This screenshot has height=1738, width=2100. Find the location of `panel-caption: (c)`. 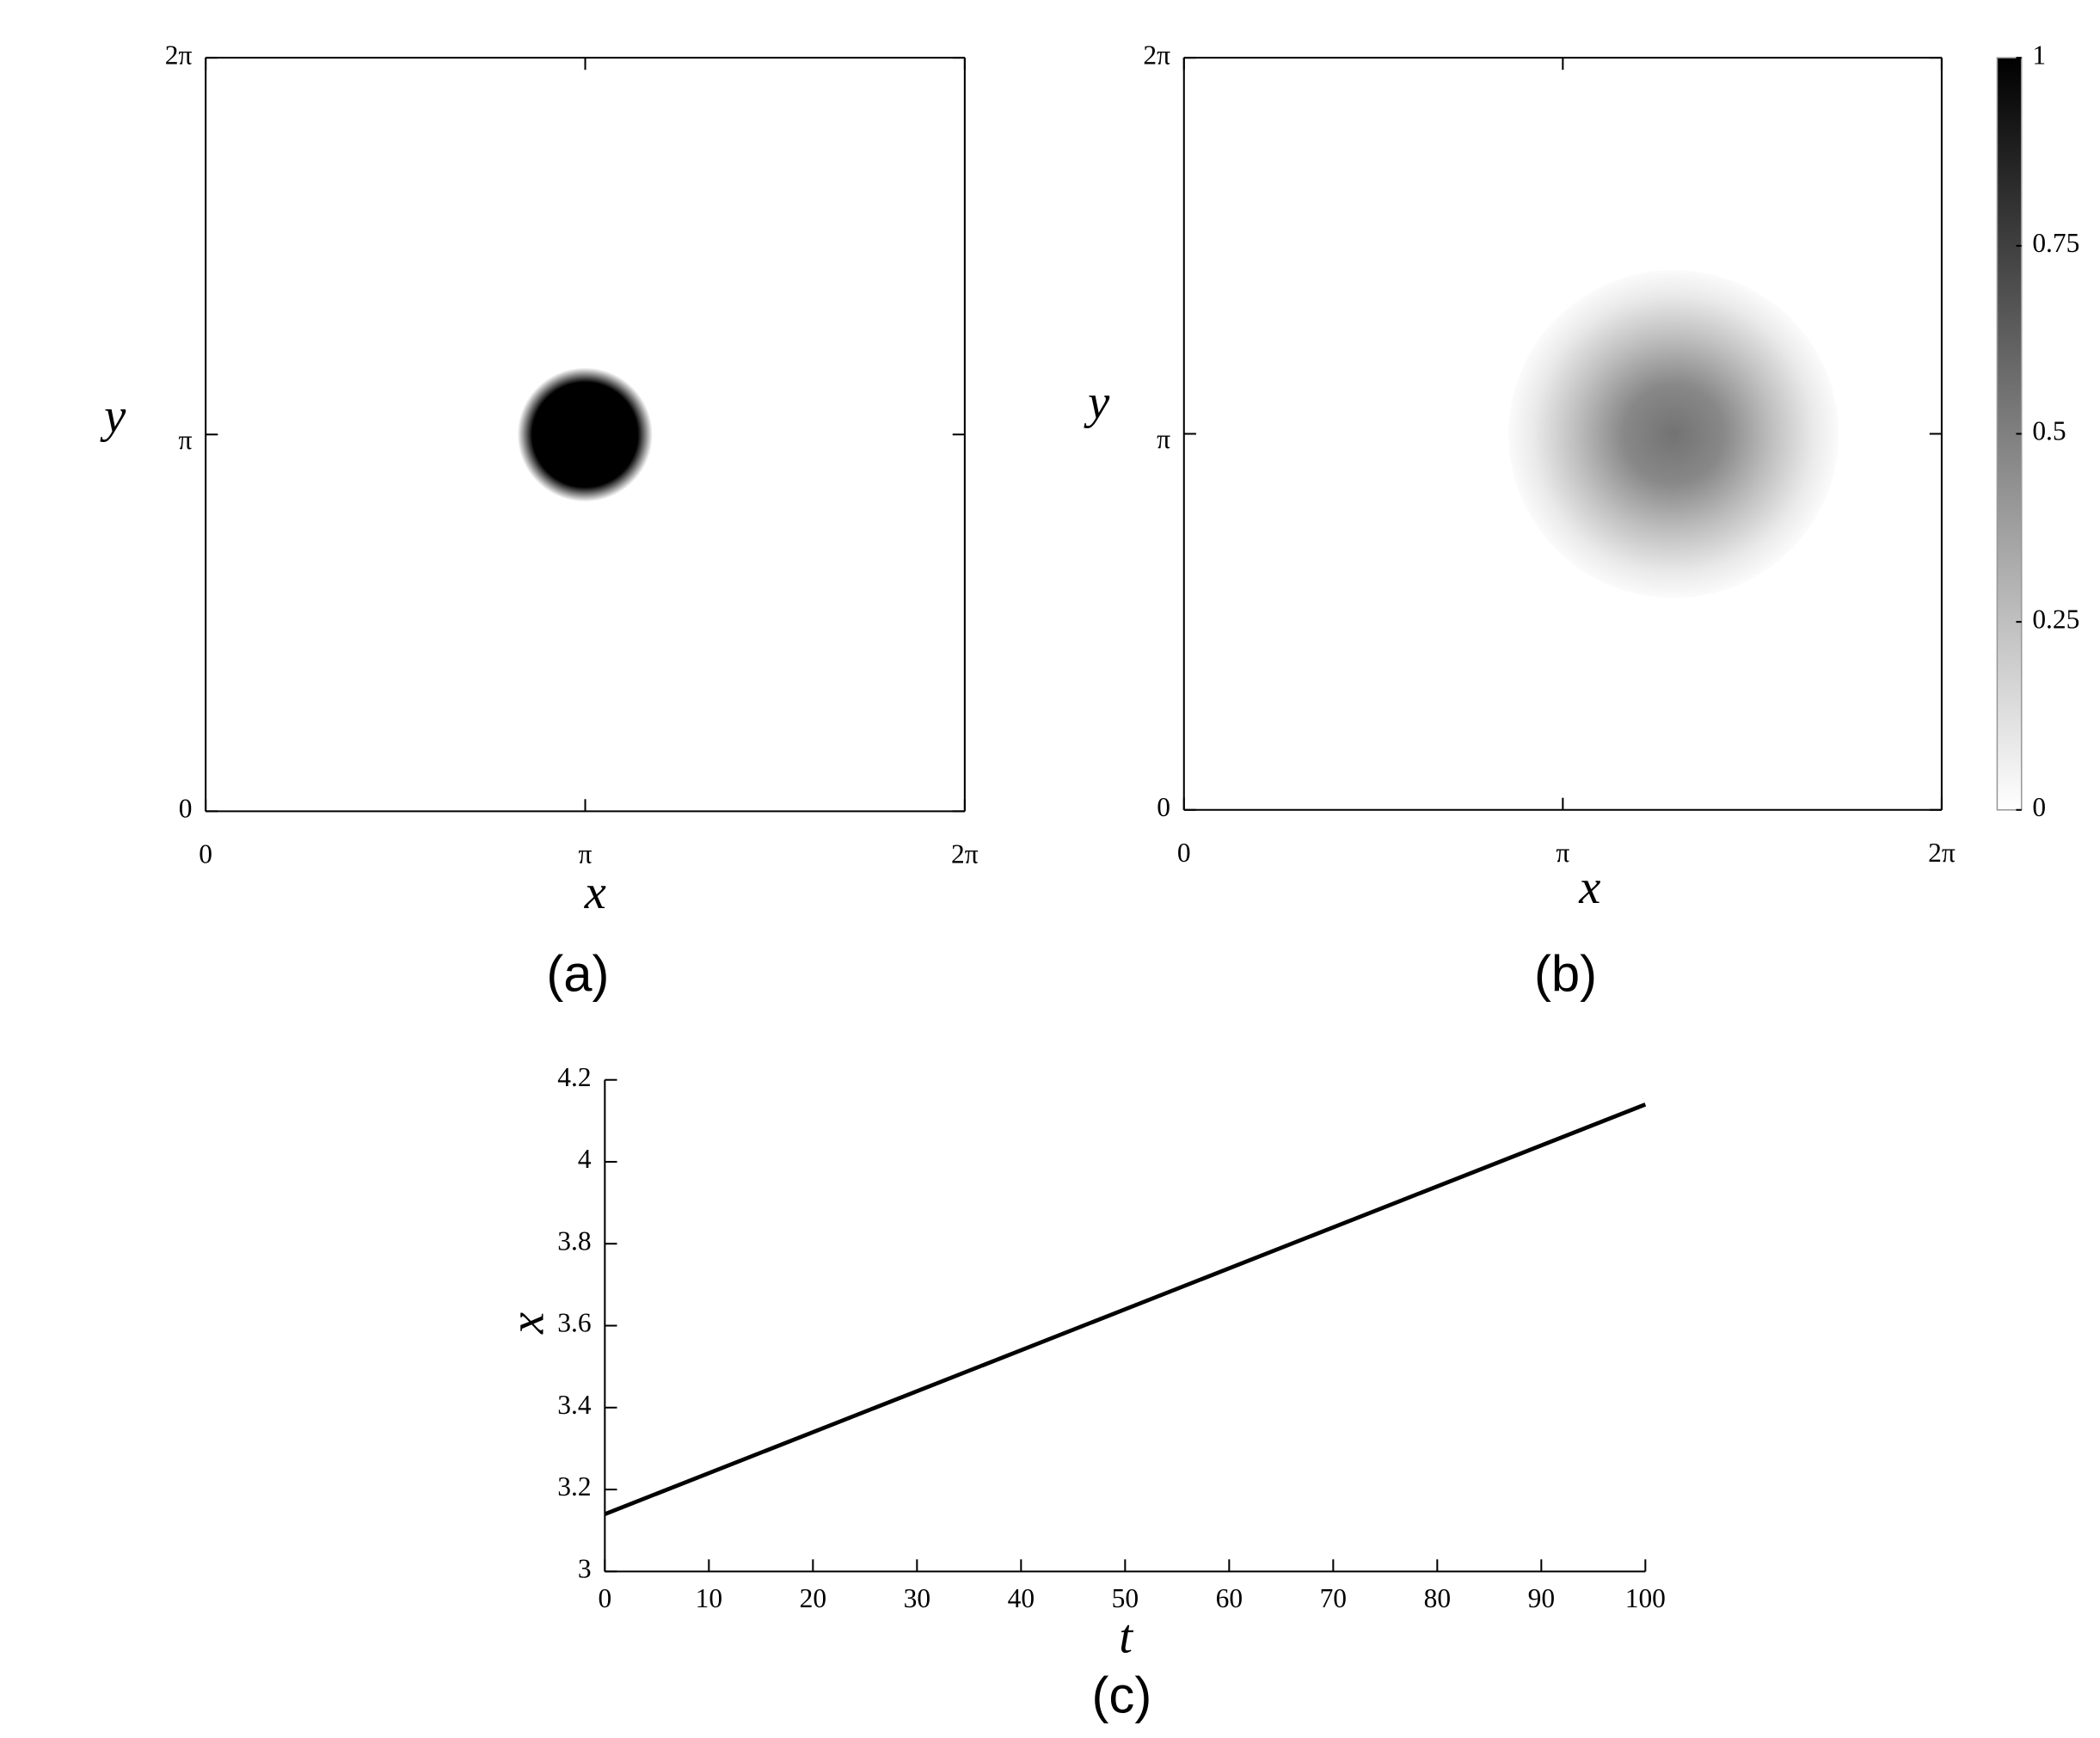

panel-caption: (c) is located at coordinates (1122, 1695).